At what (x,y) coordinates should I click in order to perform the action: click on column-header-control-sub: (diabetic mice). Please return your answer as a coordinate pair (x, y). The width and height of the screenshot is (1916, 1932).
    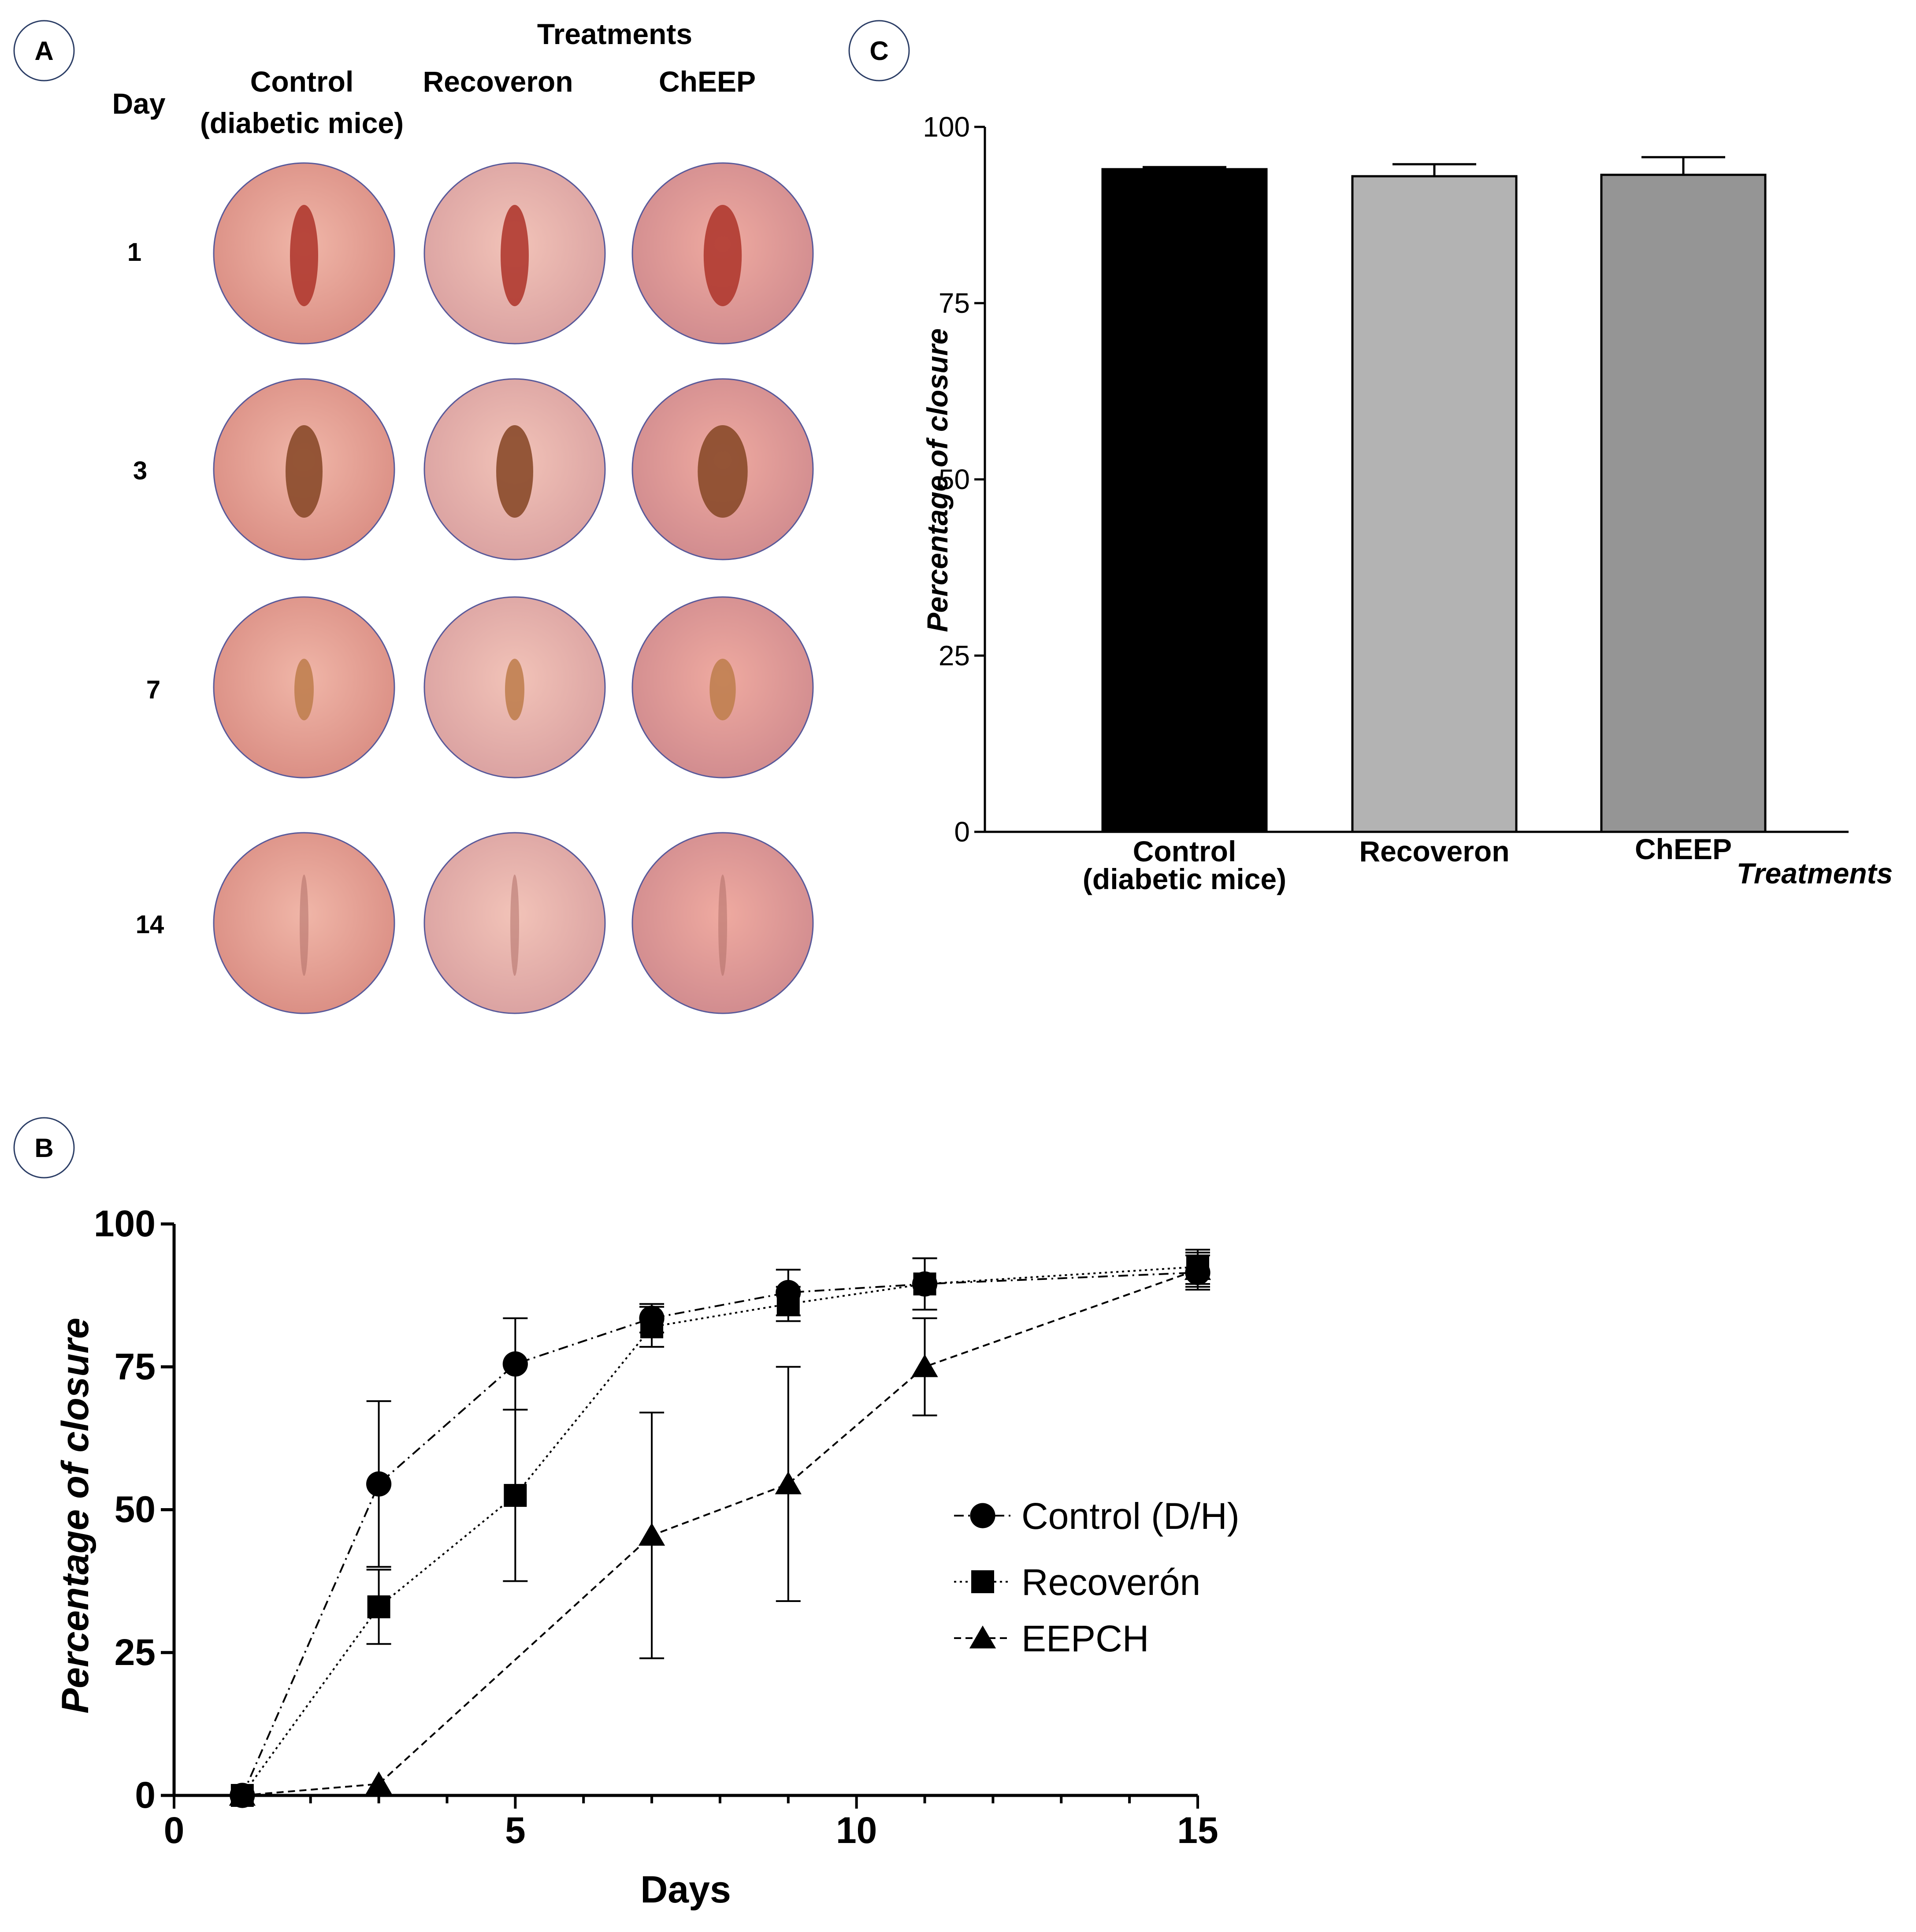
    Looking at the image, I should click on (302, 123).